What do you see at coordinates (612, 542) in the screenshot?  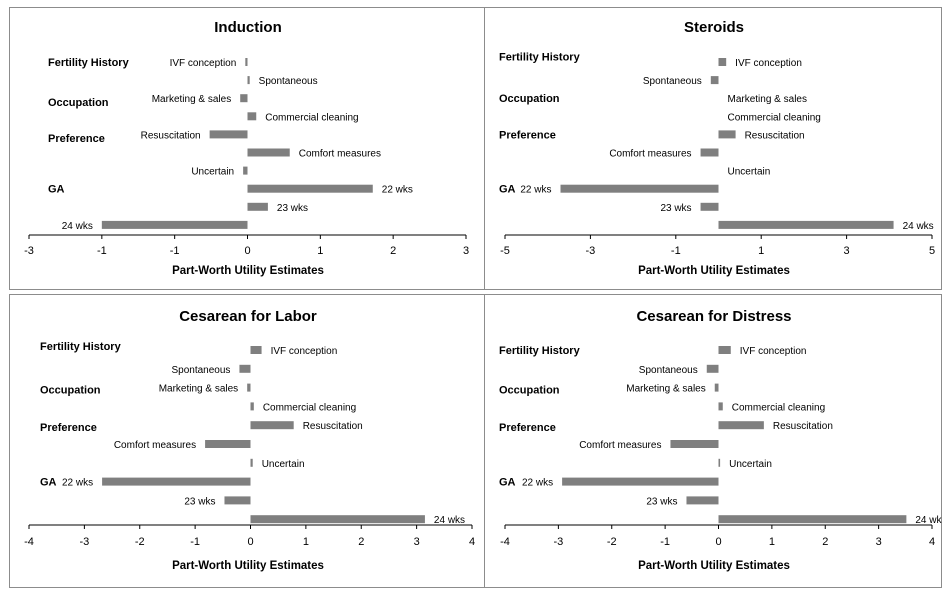 I see `x-tick-label: -2` at bounding box center [612, 542].